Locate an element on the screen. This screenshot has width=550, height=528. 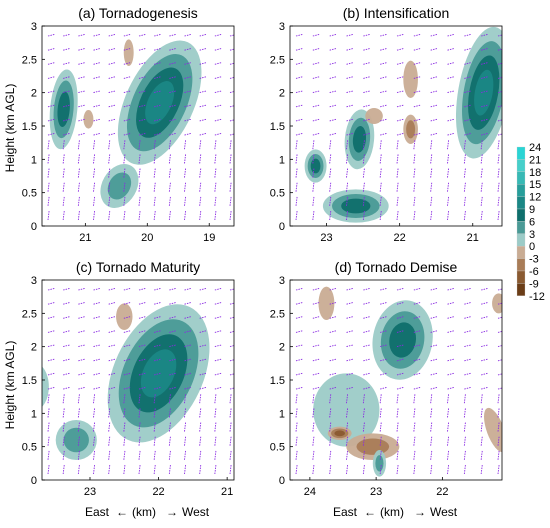
contour-feature-5-band--3 is located at coordinates (493, 430).